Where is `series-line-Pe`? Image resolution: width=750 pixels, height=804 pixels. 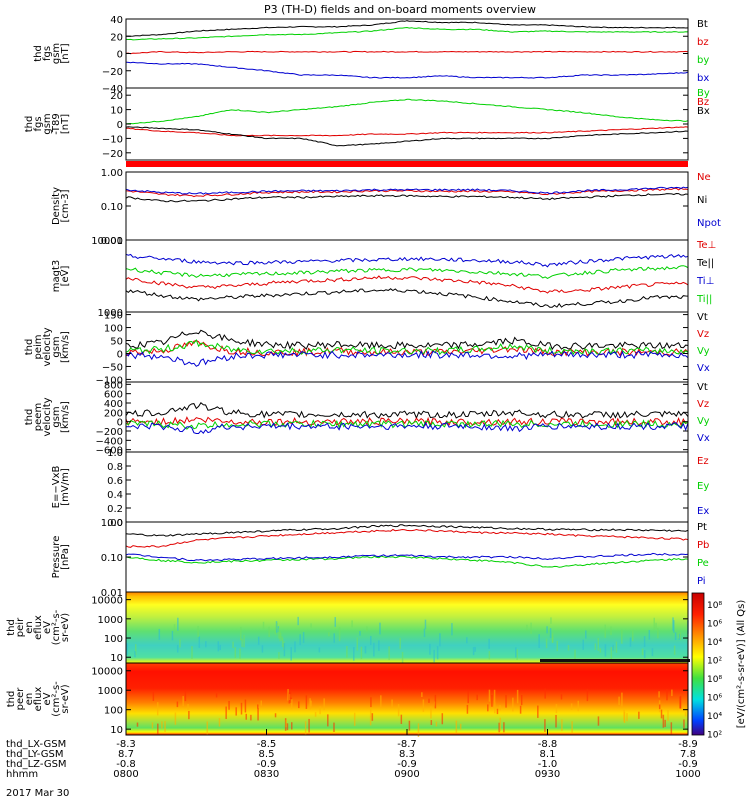
series-line-Pe is located at coordinates (407, 561).